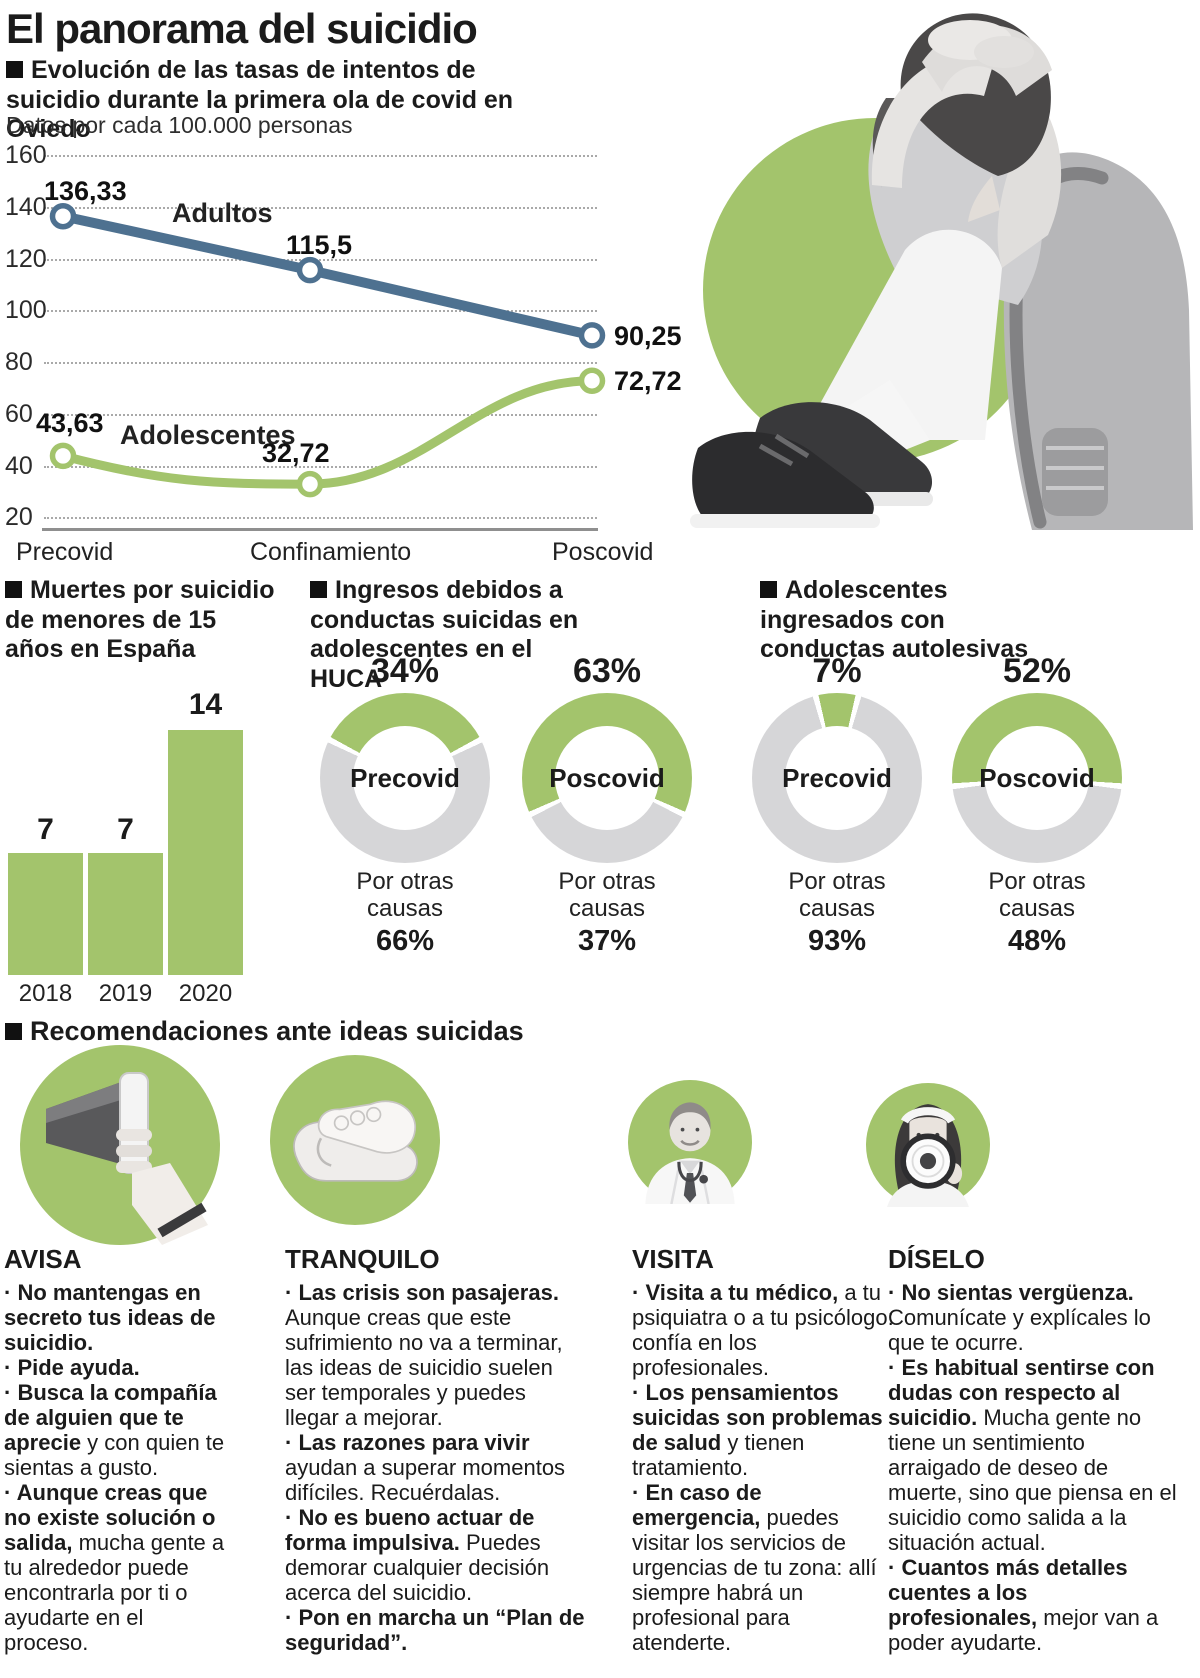 The image size is (1200, 1678). I want to click on donut-pct-label: 7%, so click(837, 671).